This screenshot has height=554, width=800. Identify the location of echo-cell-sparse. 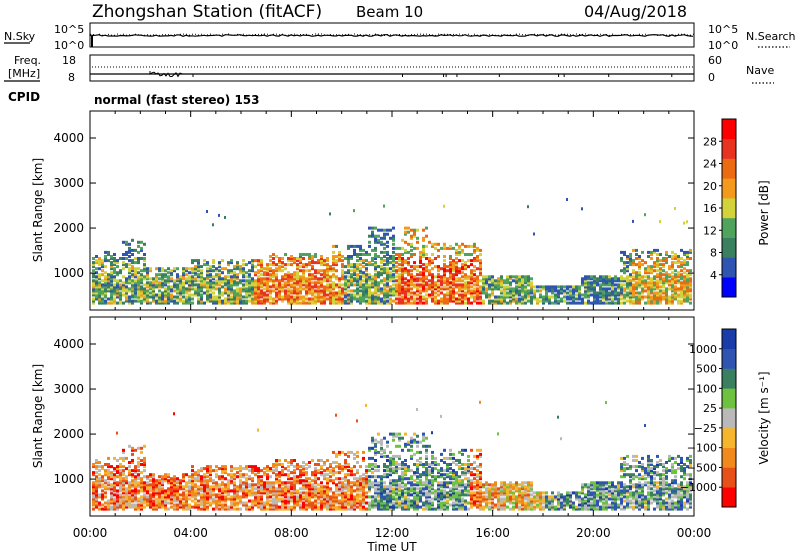
(384, 206).